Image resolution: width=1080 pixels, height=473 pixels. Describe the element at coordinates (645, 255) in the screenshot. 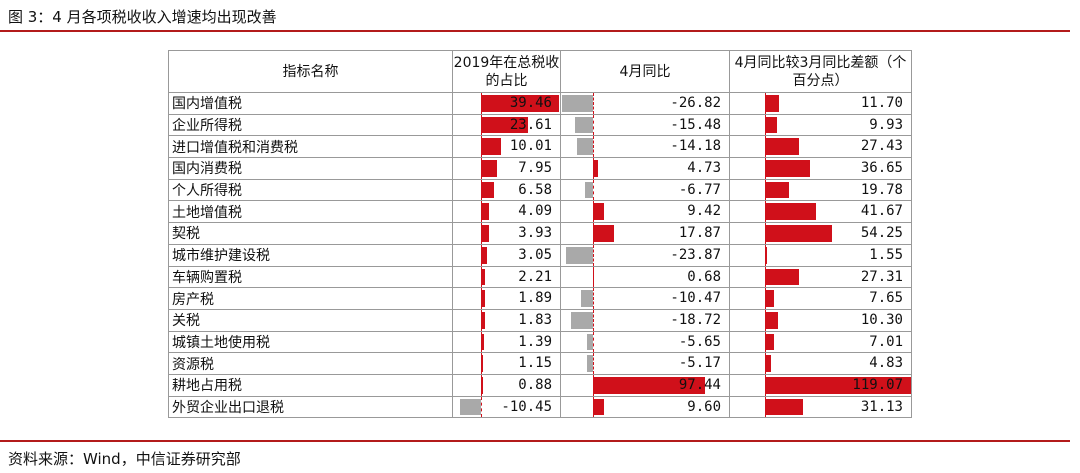

I see `yoy-cell: -23.87` at that location.